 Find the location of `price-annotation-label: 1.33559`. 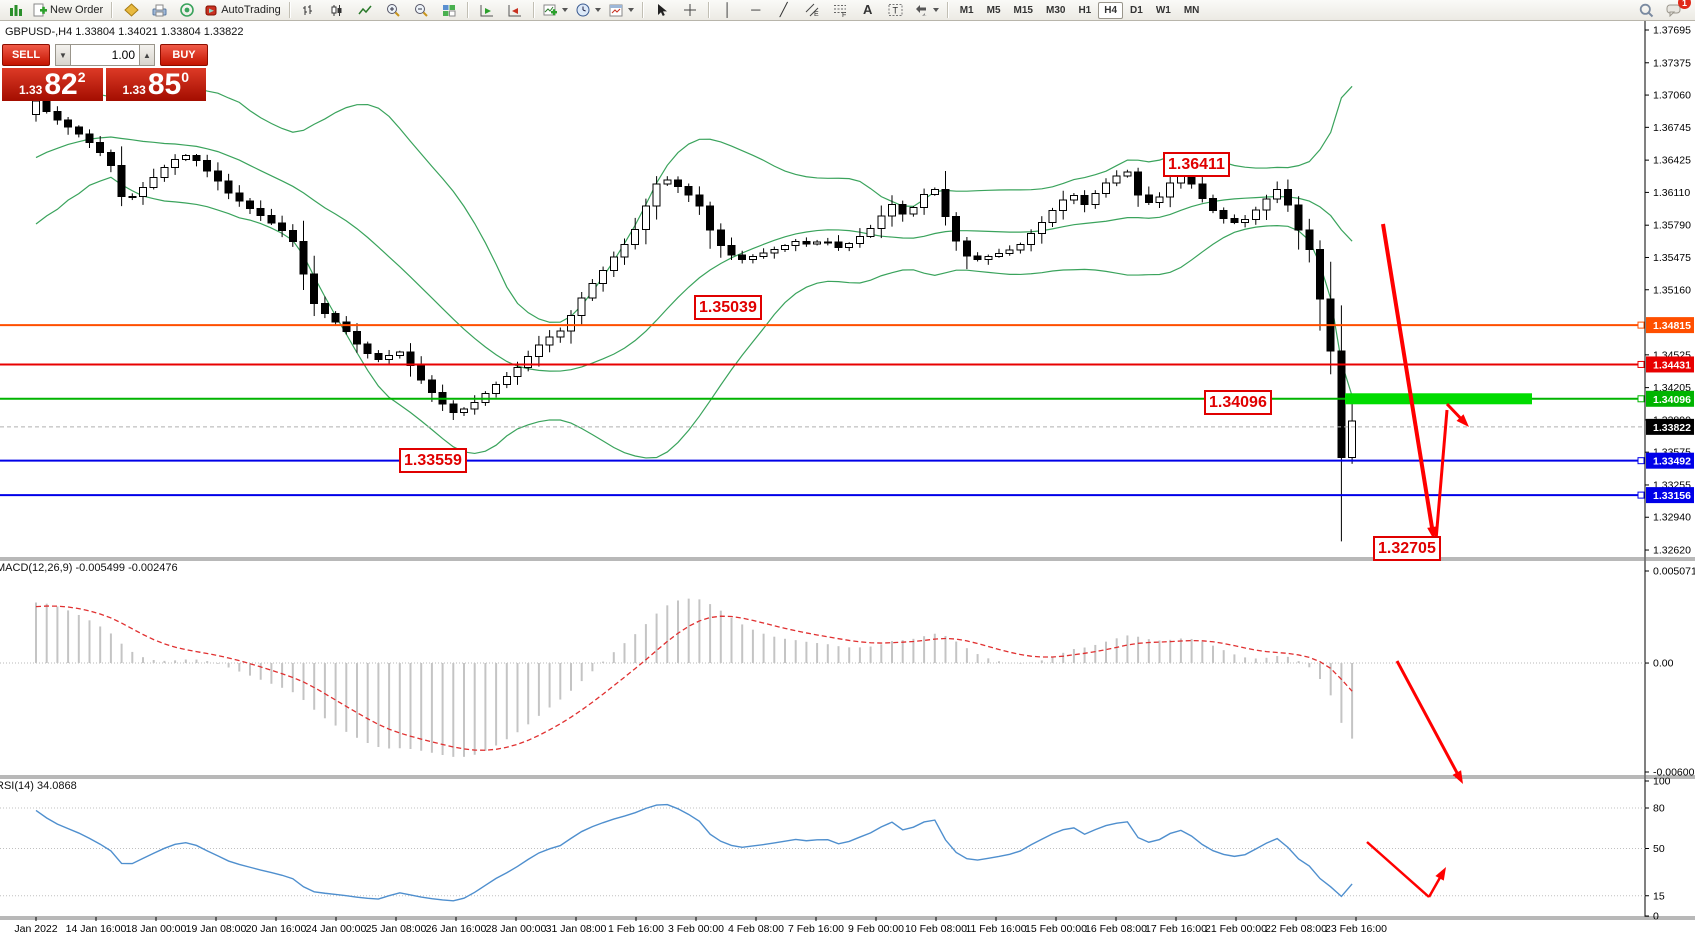

price-annotation-label: 1.33559 is located at coordinates (433, 460).